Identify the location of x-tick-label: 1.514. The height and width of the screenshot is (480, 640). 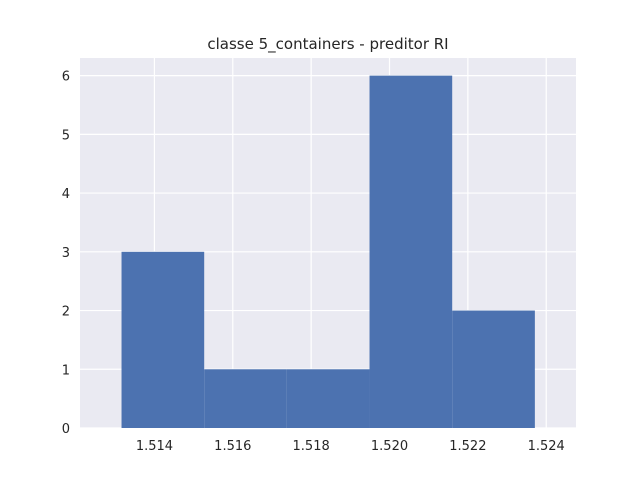
(154, 446).